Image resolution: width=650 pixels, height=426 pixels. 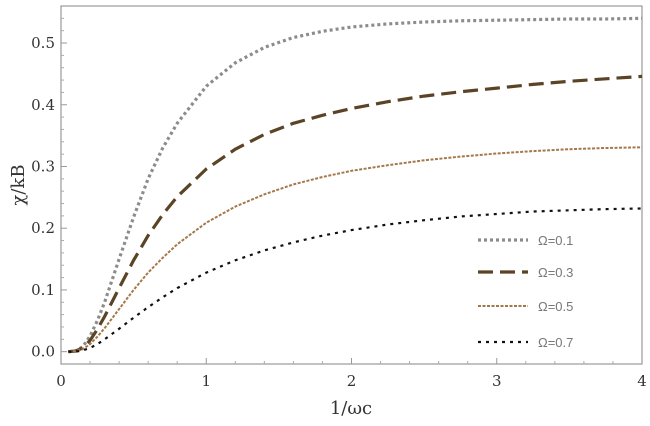 What do you see at coordinates (351, 408) in the screenshot?
I see `x-axis-label: 1/ωc` at bounding box center [351, 408].